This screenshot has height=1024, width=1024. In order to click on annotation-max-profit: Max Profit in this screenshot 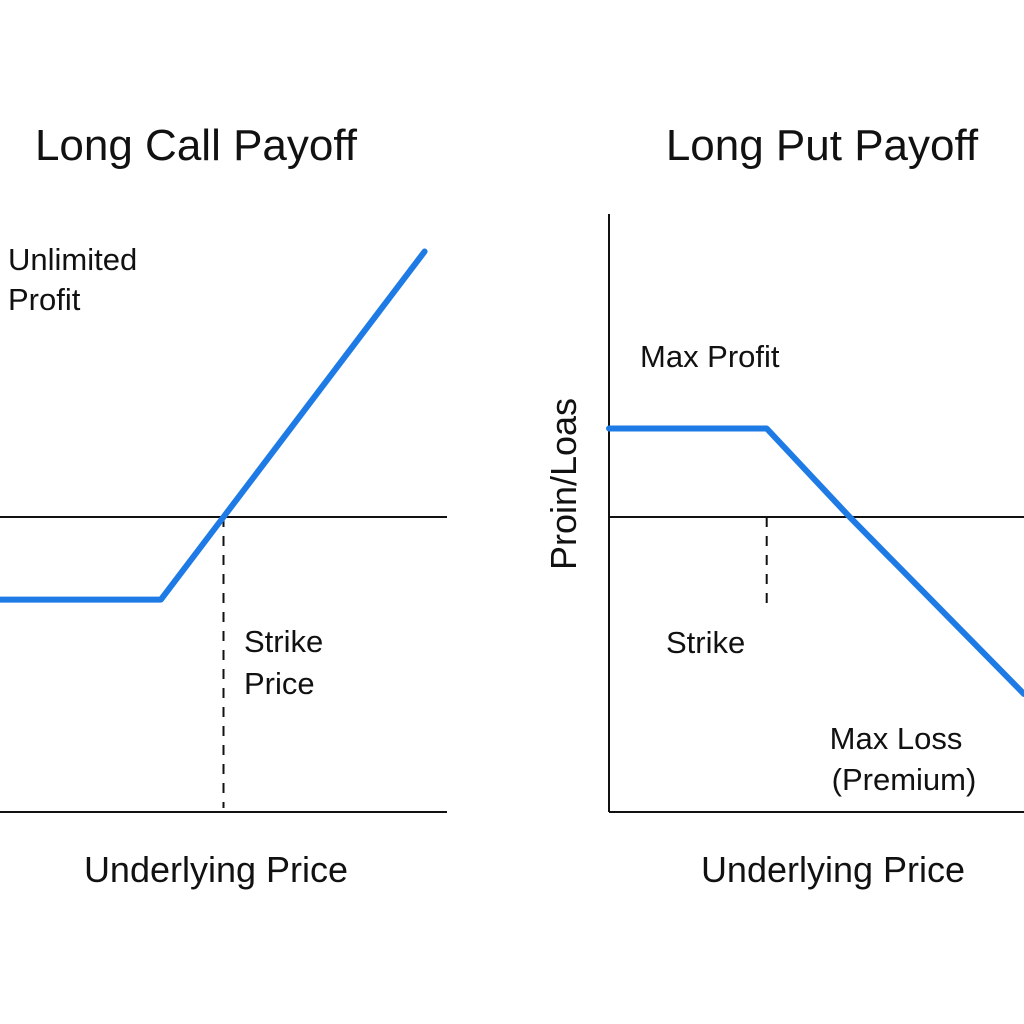, I will do `click(710, 356)`.